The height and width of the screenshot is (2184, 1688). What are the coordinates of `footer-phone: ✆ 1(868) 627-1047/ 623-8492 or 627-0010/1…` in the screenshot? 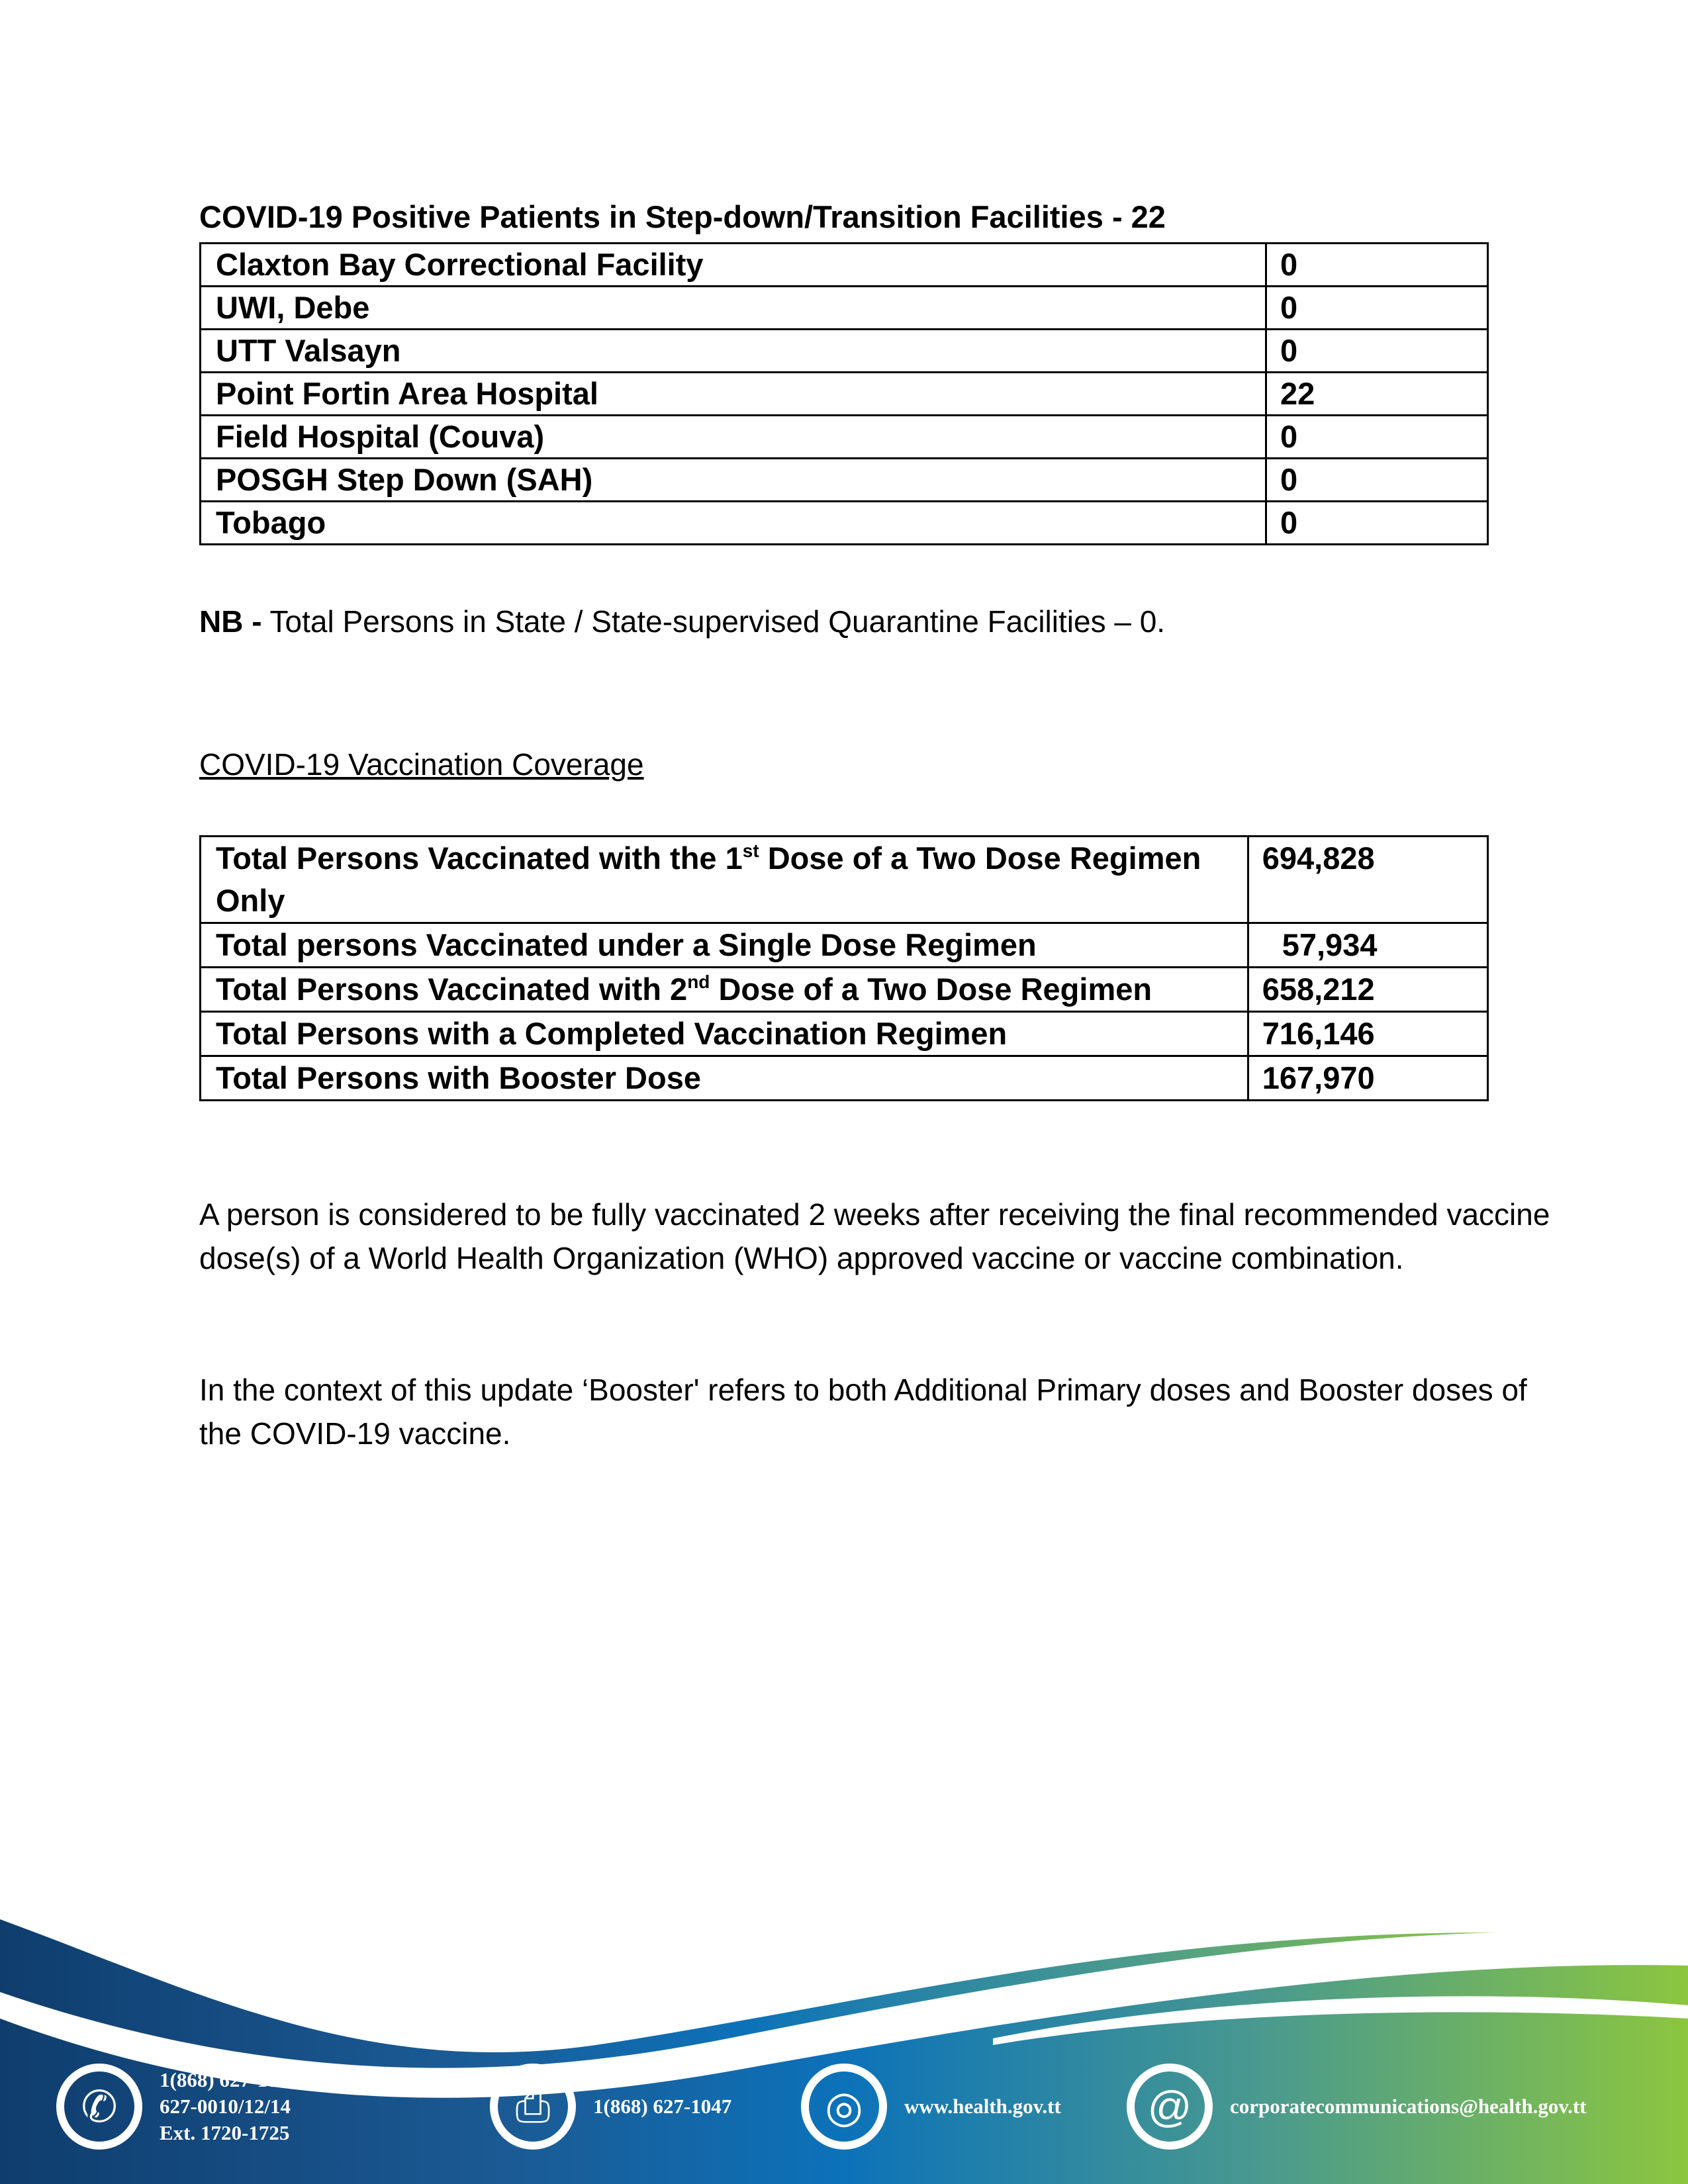 It's located at (234, 2107).